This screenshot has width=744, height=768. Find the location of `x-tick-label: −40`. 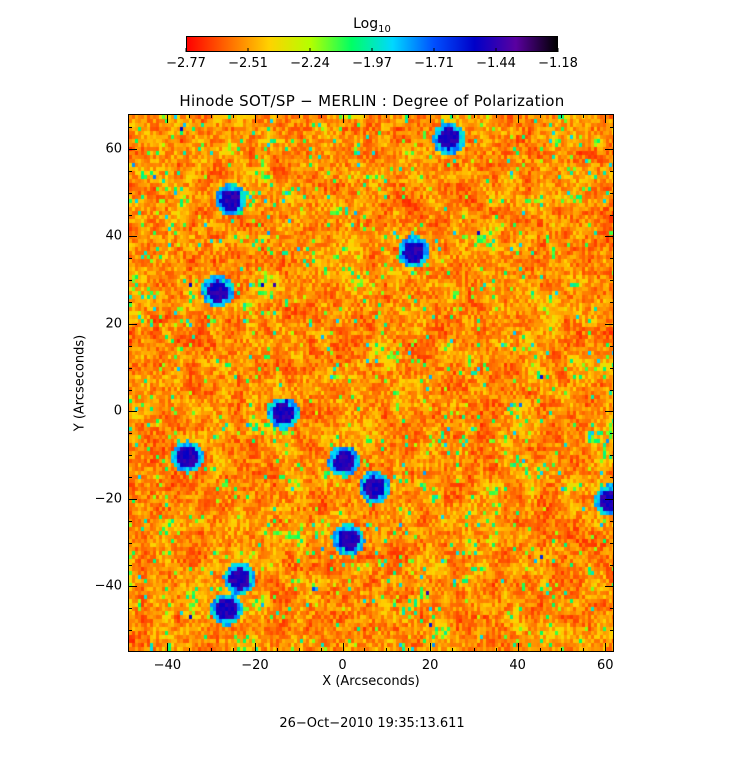

x-tick-label: −40 is located at coordinates (167, 665).